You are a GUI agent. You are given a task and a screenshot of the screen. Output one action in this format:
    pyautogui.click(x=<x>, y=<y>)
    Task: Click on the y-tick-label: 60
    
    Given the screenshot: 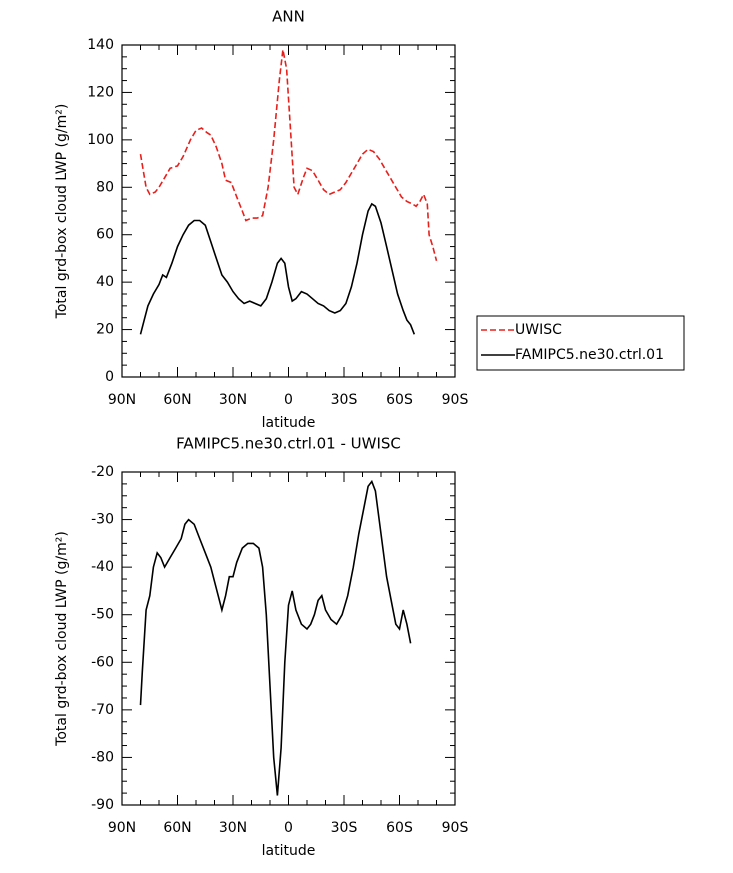 What is the action you would take?
    pyautogui.click(x=105, y=235)
    